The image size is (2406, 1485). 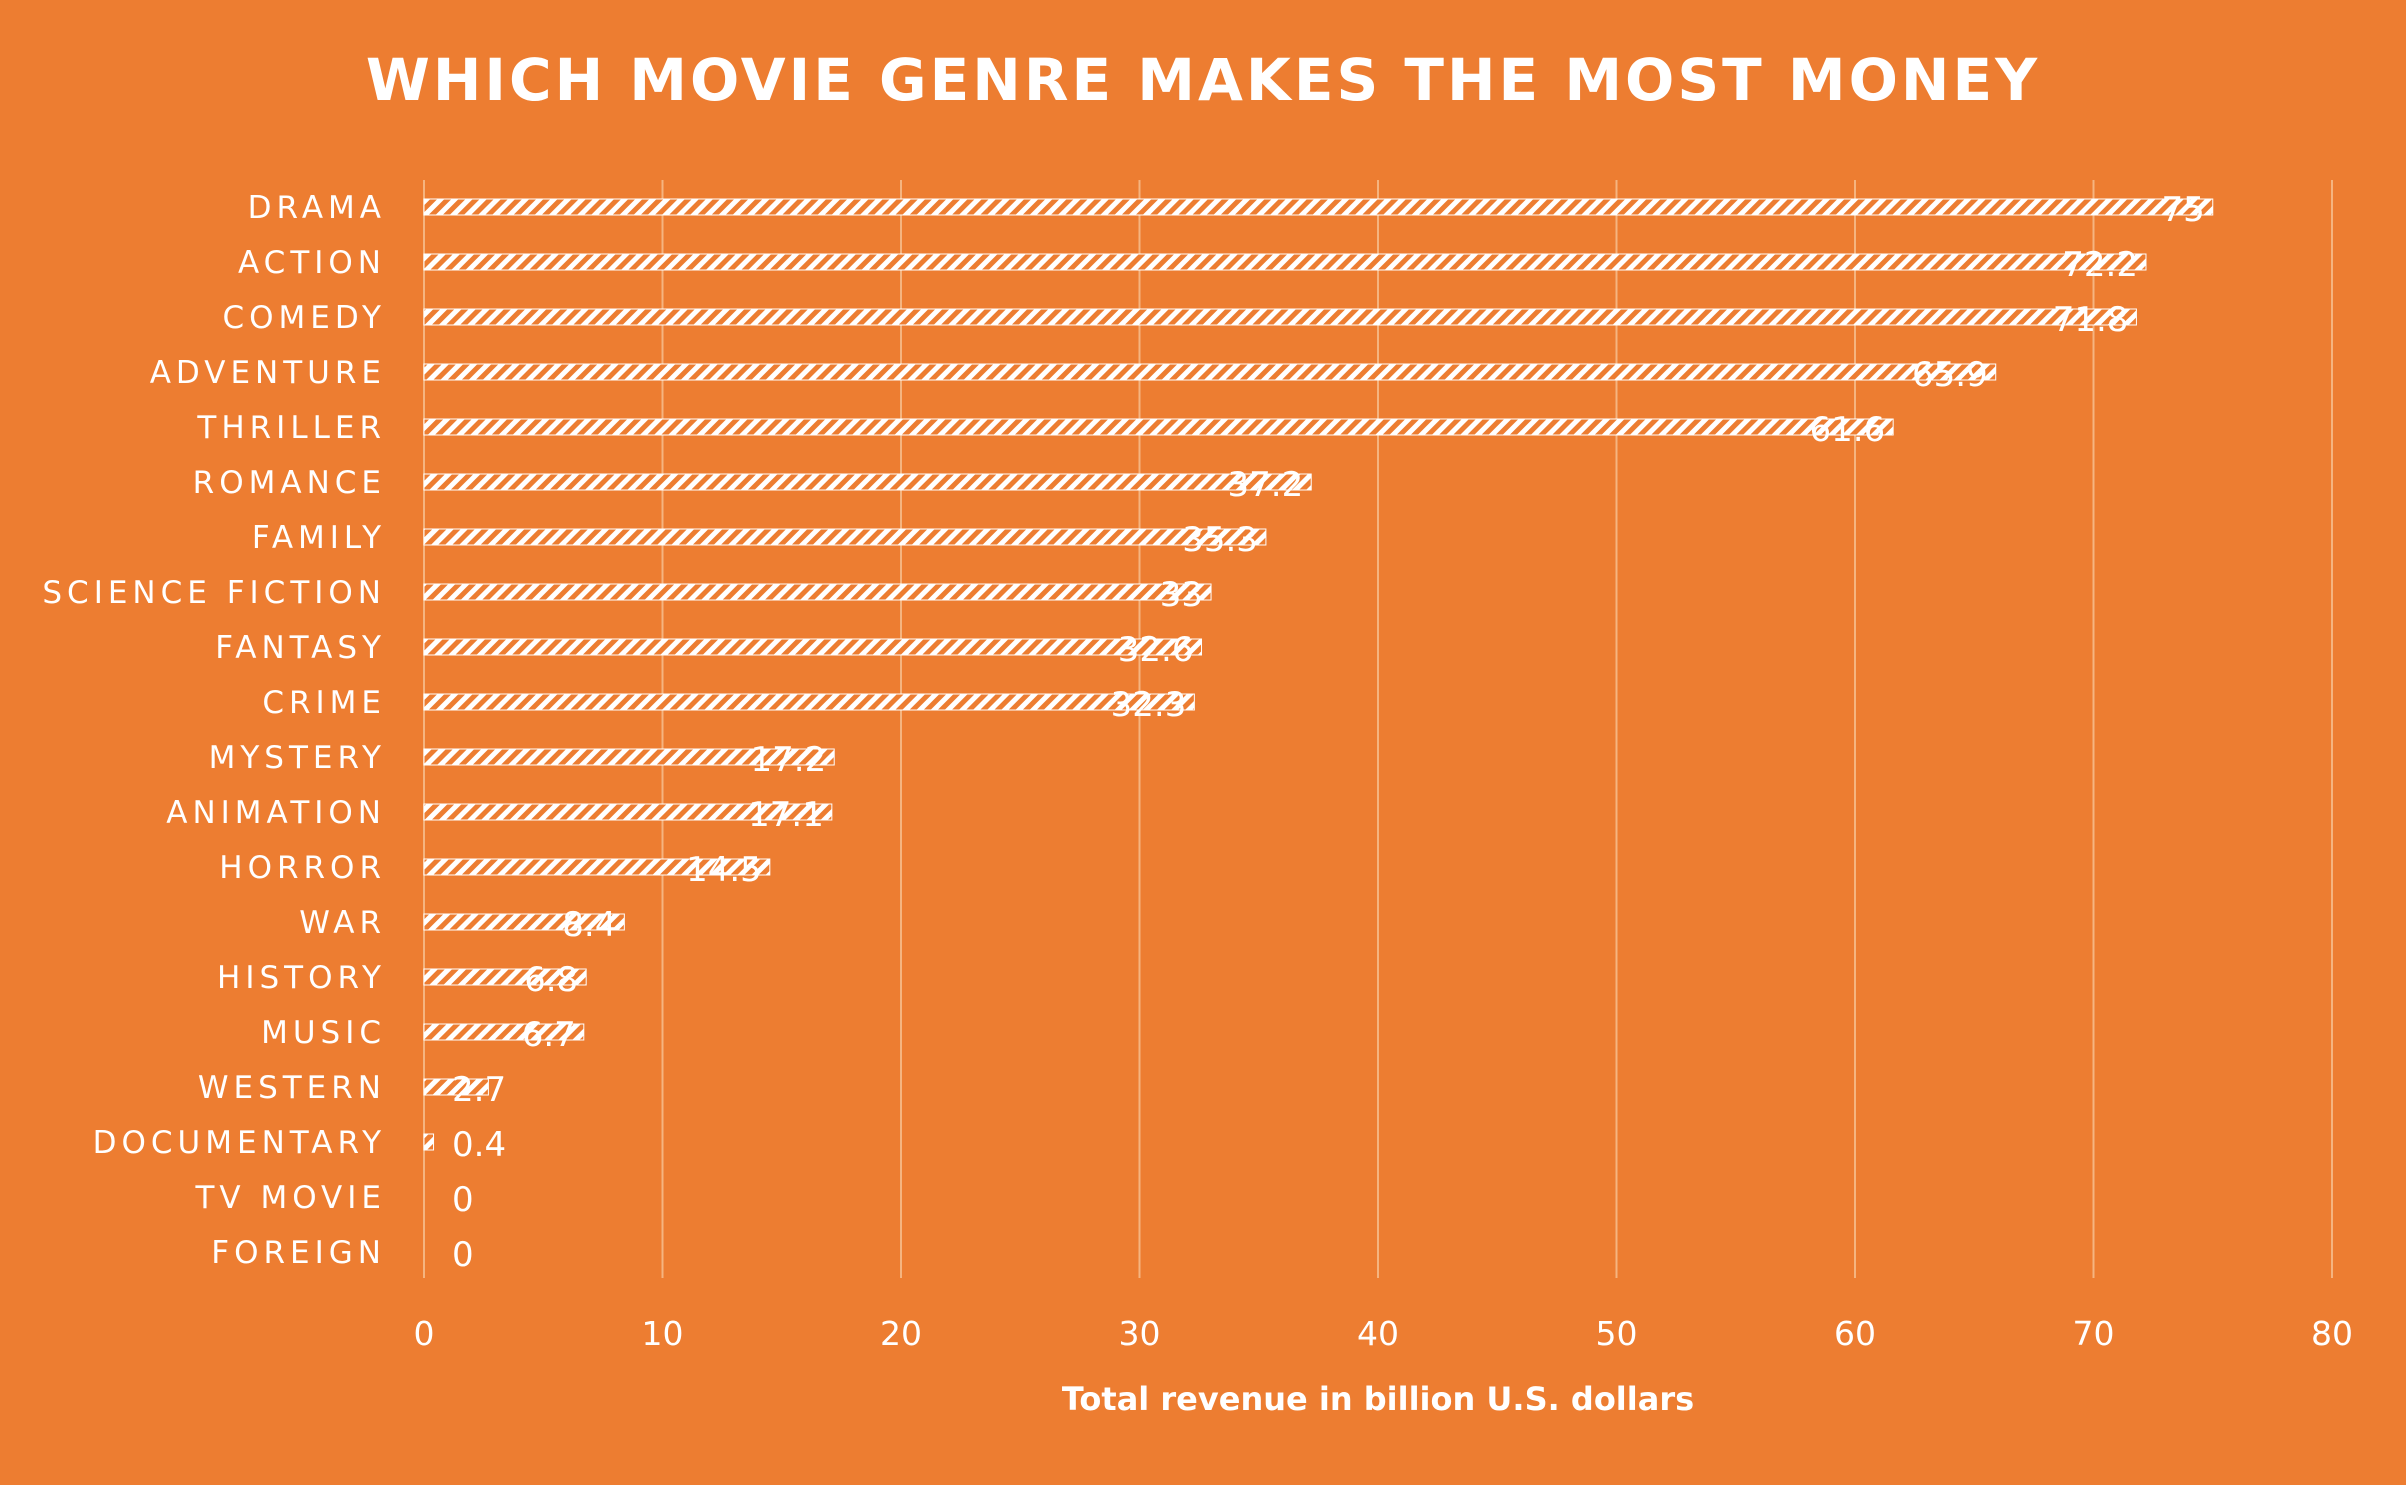 What do you see at coordinates (589, 925) in the screenshot?
I see `data-label: 8.4` at bounding box center [589, 925].